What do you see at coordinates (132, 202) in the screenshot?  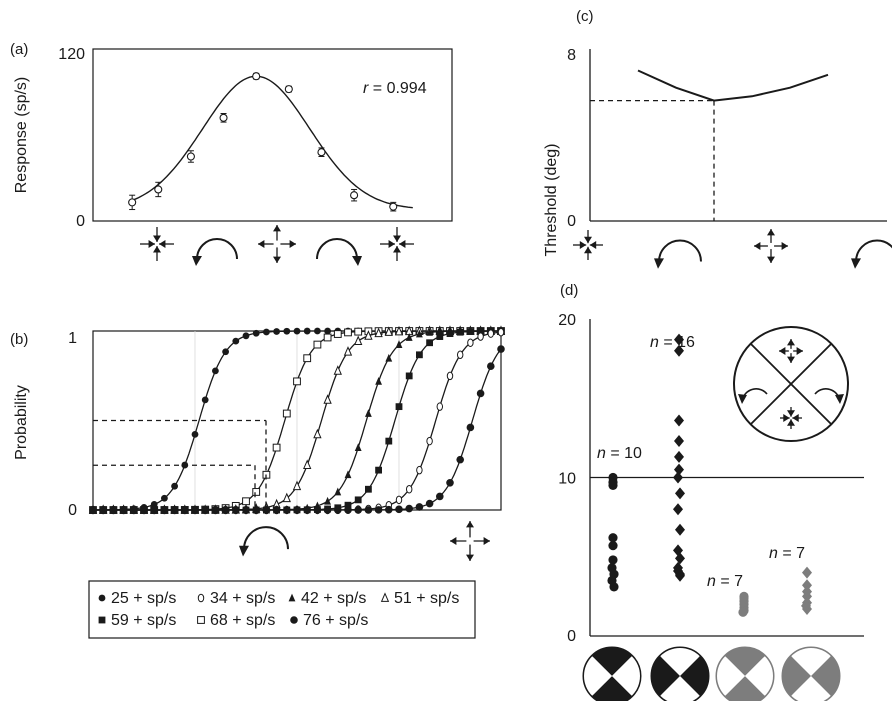 I see `panel-a-data-point` at bounding box center [132, 202].